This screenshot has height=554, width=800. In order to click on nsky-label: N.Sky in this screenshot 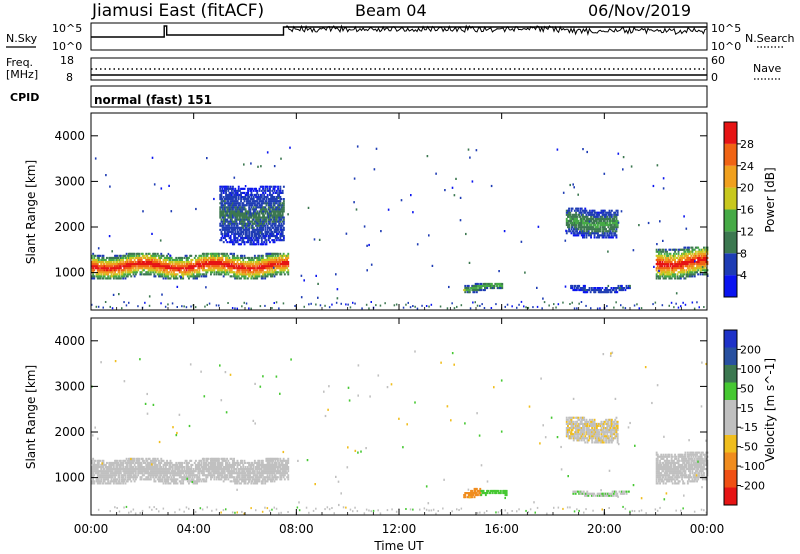, I will do `click(22, 38)`.